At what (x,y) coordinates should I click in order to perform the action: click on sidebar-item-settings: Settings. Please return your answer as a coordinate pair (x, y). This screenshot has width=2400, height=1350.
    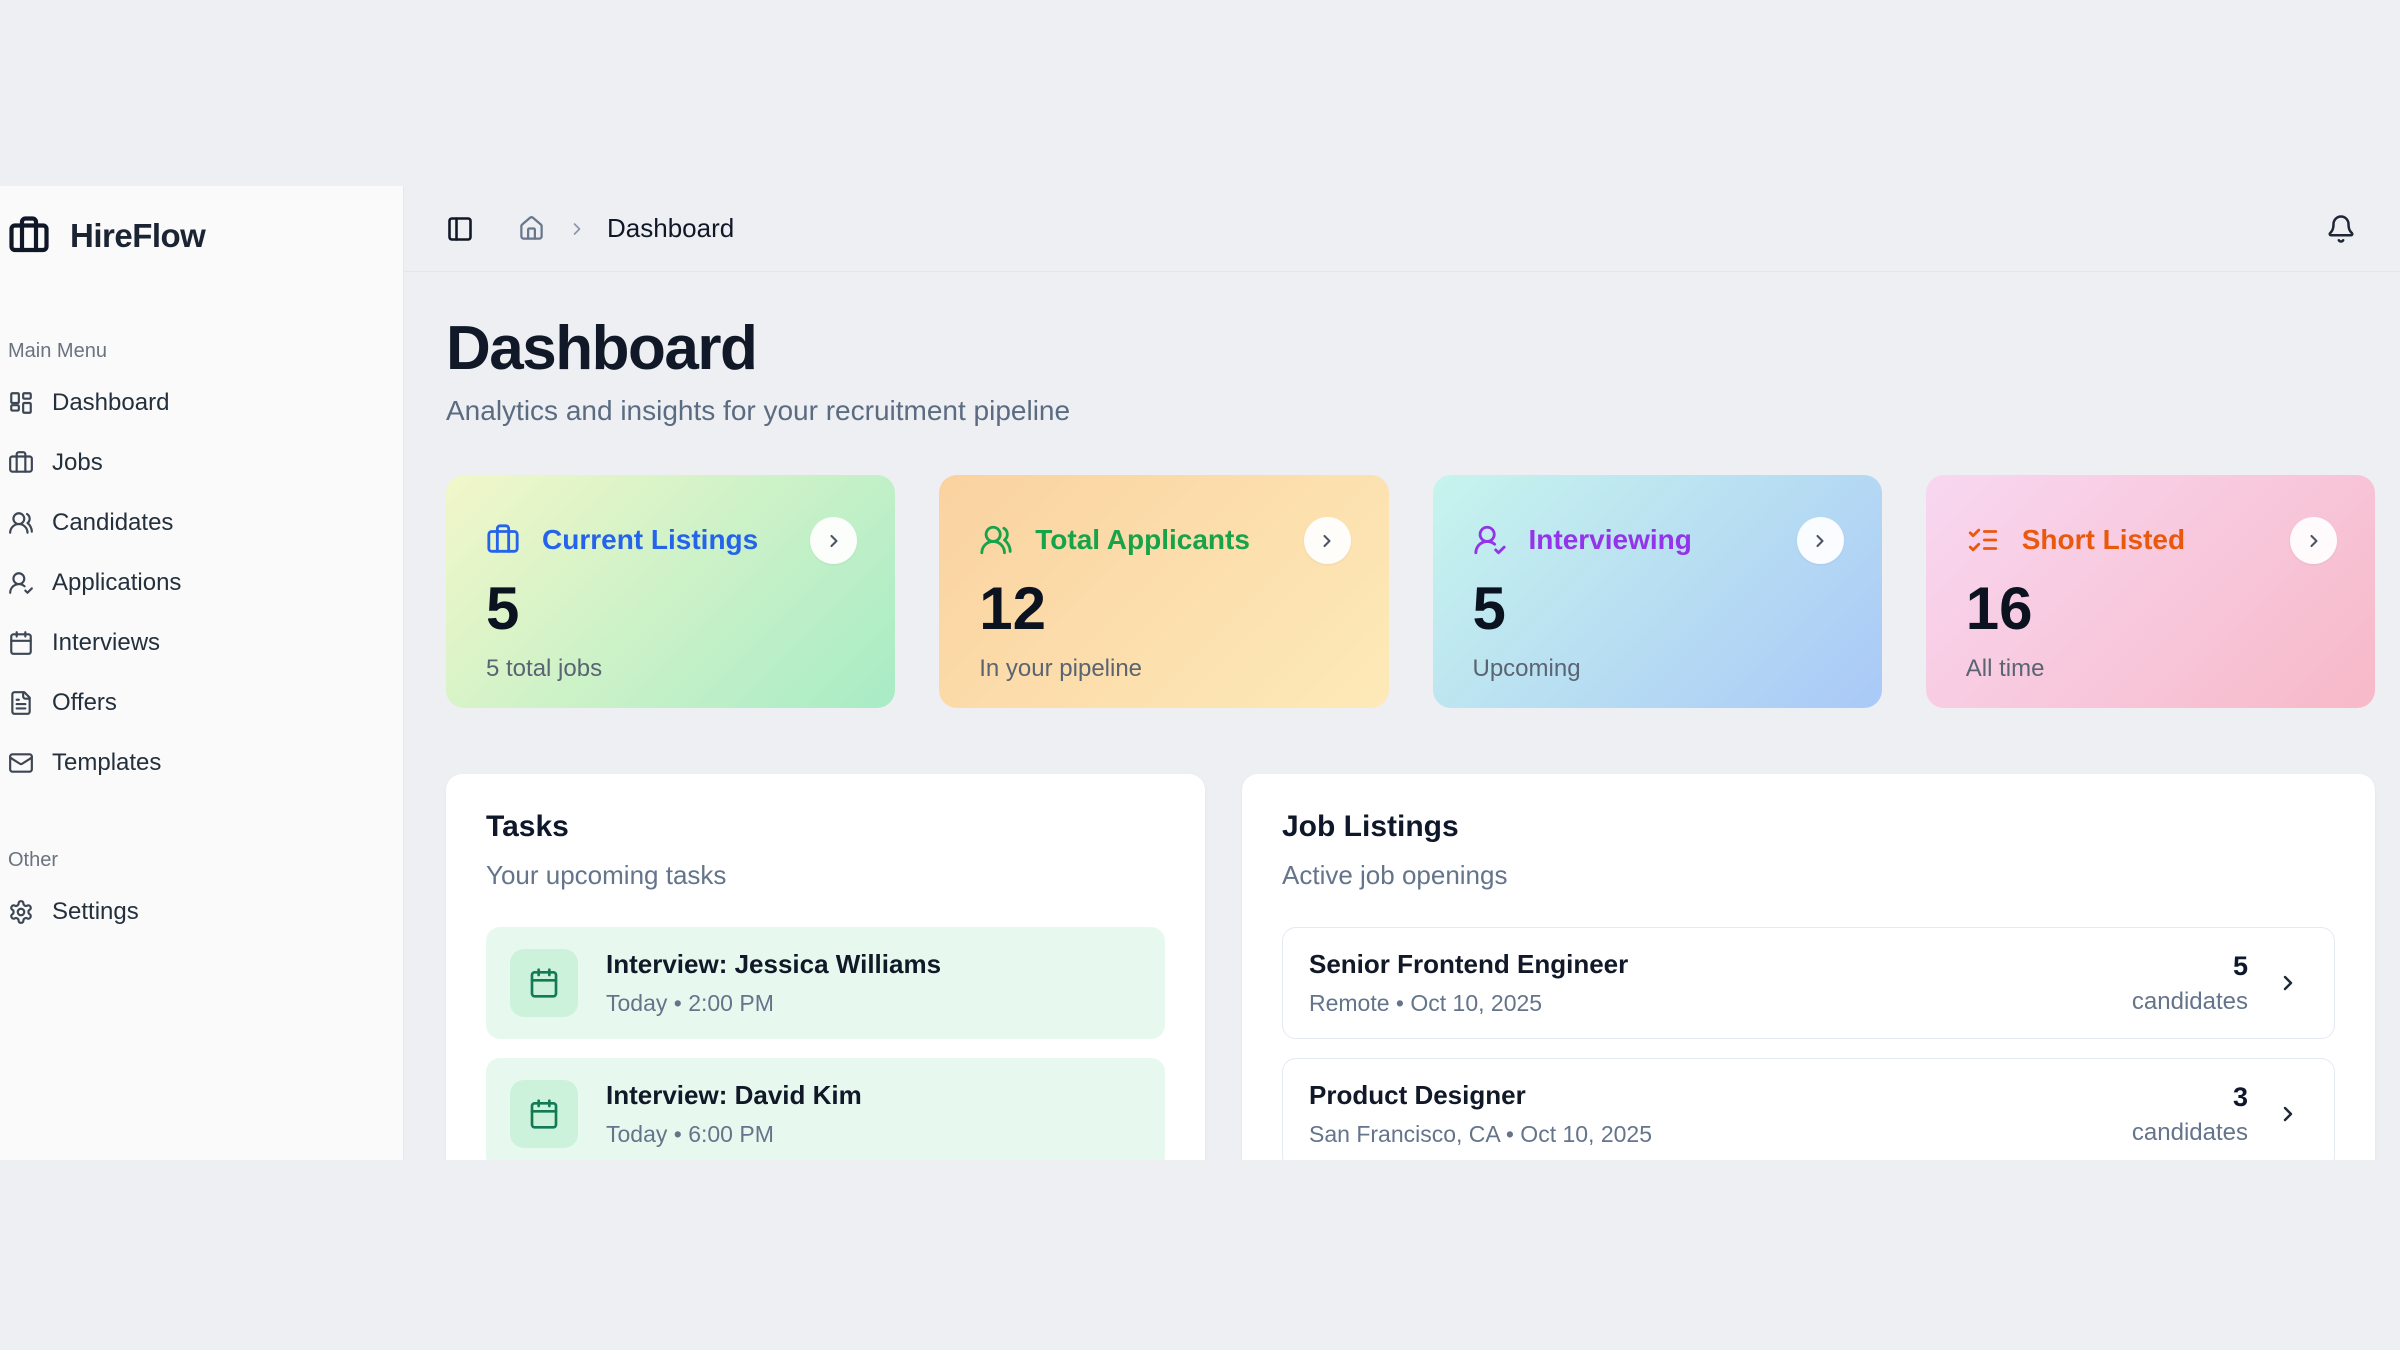
    Looking at the image, I should click on (197, 912).